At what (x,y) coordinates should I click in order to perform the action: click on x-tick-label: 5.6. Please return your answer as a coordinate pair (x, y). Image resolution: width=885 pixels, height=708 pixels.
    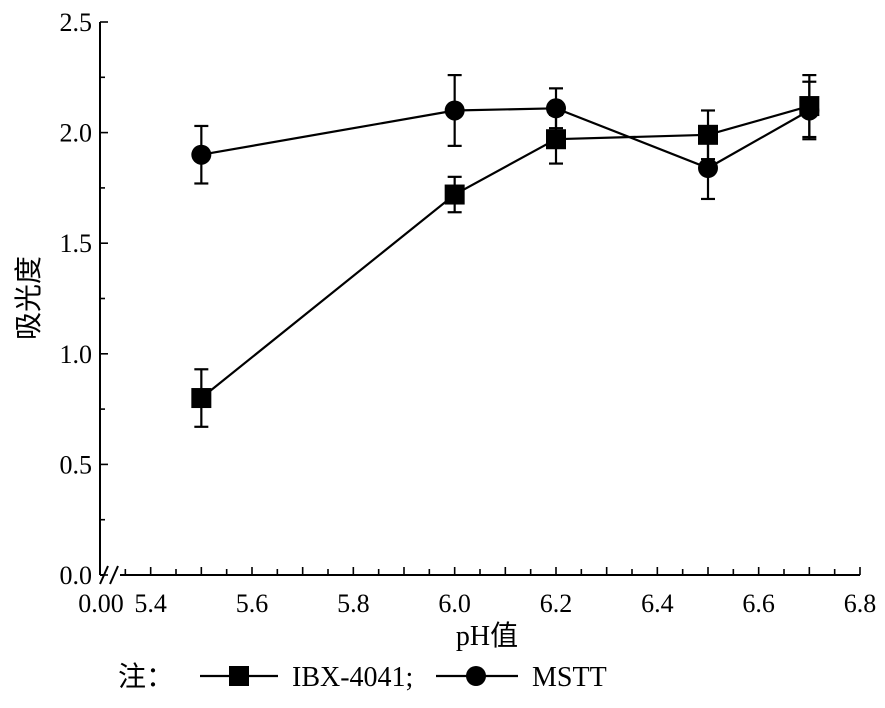
    Looking at the image, I should click on (252, 603).